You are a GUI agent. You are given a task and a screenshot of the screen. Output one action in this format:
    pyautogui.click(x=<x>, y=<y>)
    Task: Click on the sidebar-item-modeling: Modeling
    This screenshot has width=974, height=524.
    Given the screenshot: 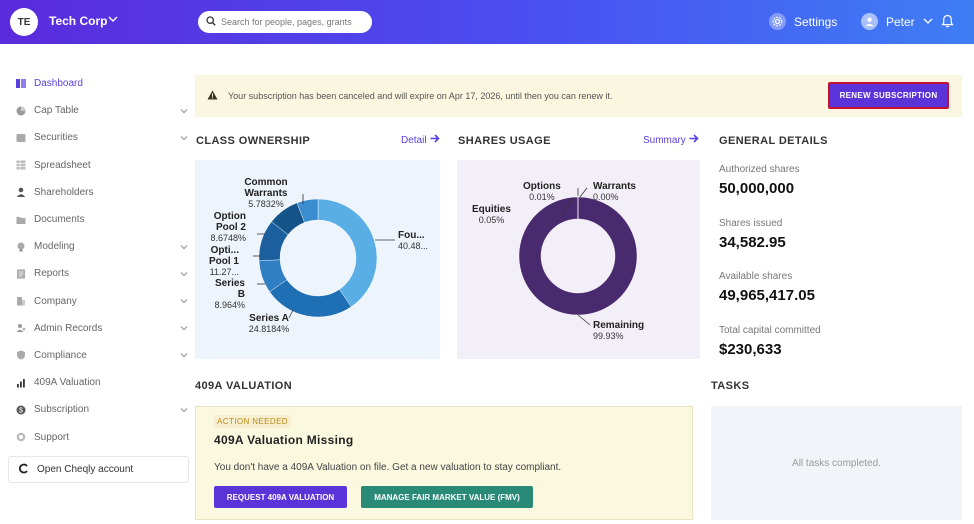 What is the action you would take?
    pyautogui.click(x=96, y=246)
    